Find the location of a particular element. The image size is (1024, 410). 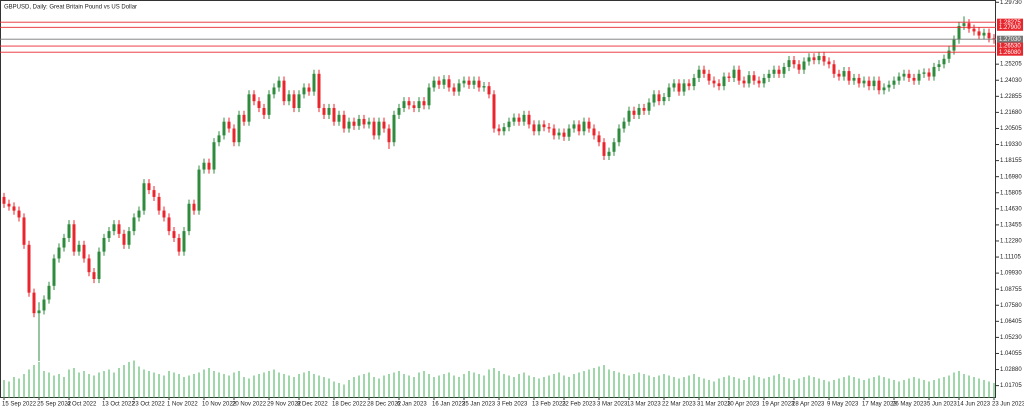

y-tick-label: 1.15805 is located at coordinates (1011, 193).